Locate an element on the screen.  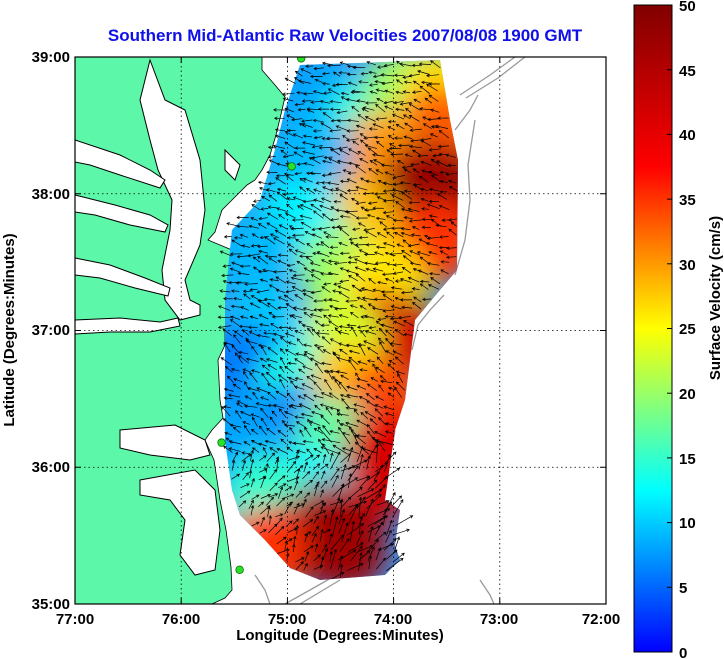
colorbar-ticks is located at coordinates (669, 328).